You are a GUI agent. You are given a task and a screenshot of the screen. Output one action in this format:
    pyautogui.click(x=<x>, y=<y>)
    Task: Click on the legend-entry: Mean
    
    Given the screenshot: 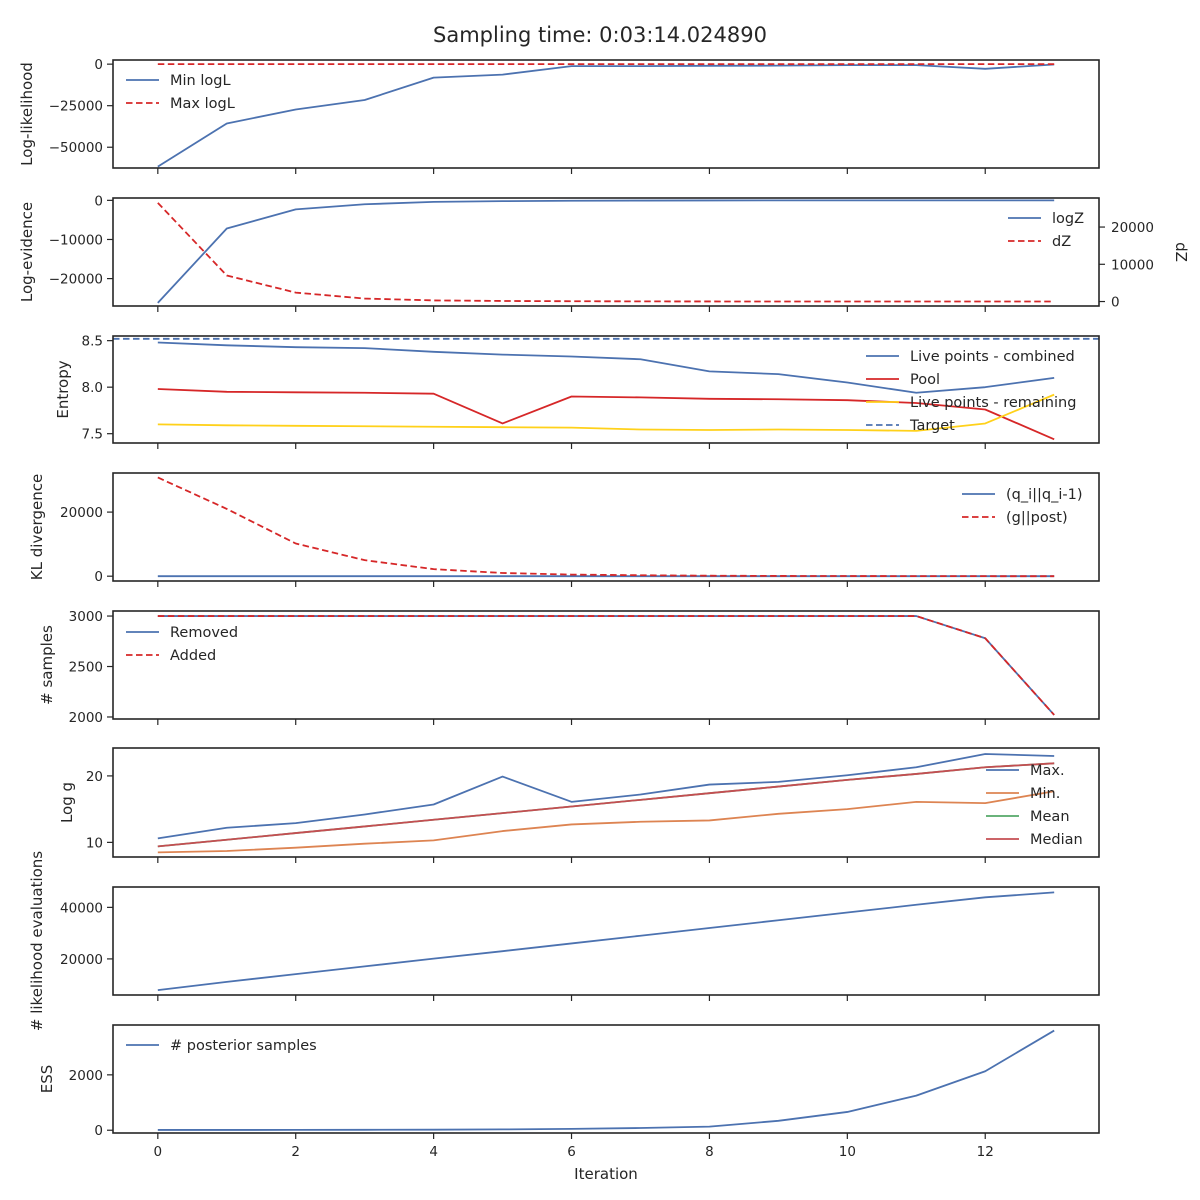 What is the action you would take?
    pyautogui.click(x=1050, y=817)
    